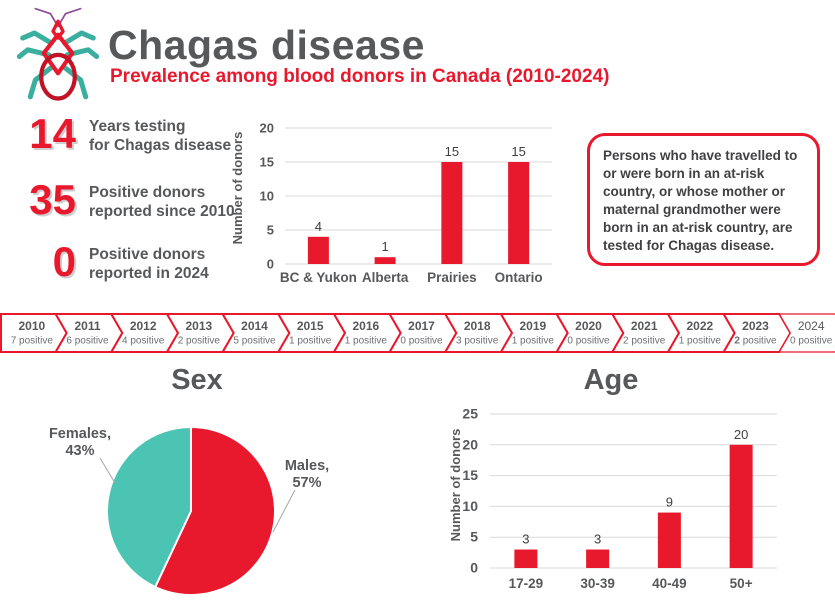  Describe the element at coordinates (597, 583) in the screenshot. I see `x-tick-label: 30-39` at that location.